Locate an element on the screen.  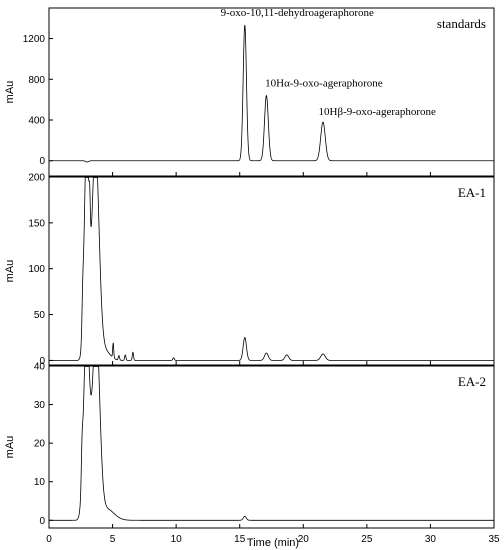
x-tick-label: 20 is located at coordinates (304, 539).